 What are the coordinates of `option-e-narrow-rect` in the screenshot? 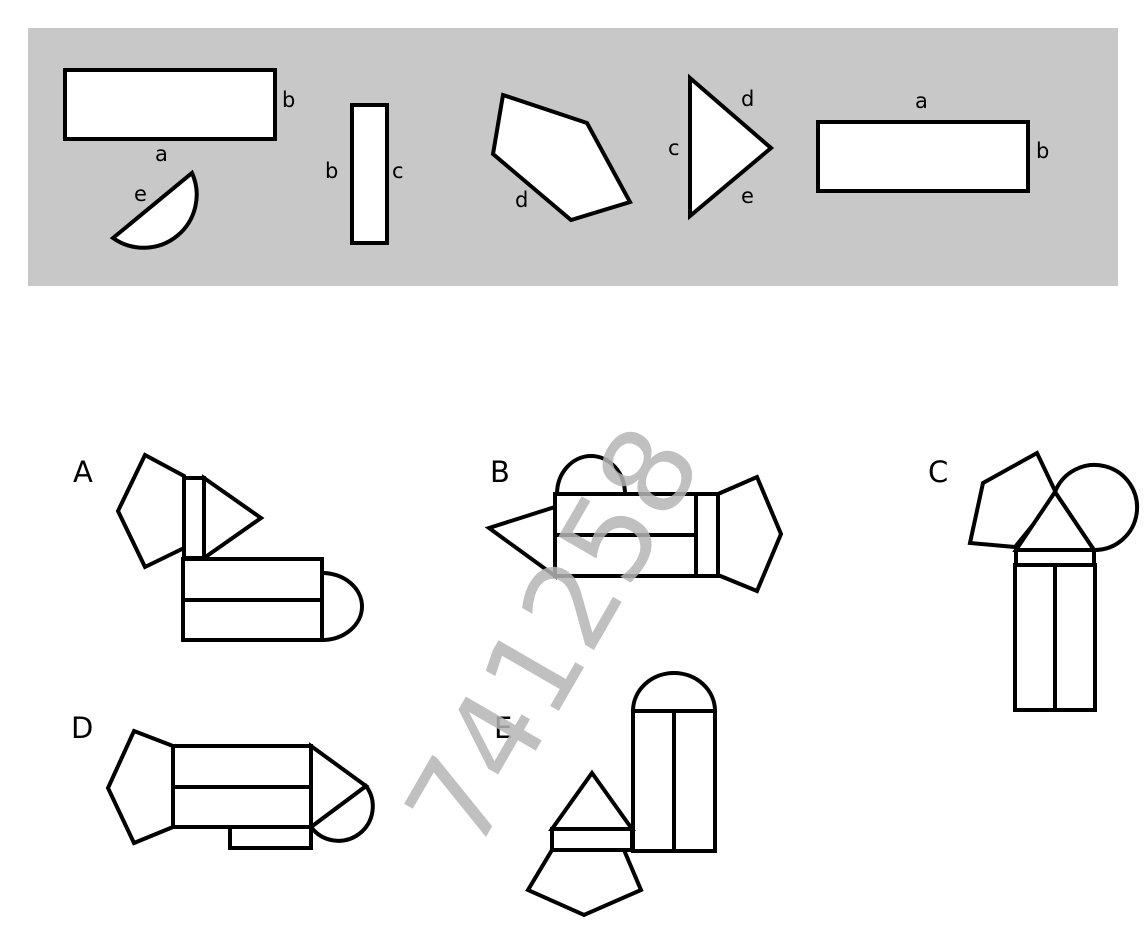 It's located at (592, 839).